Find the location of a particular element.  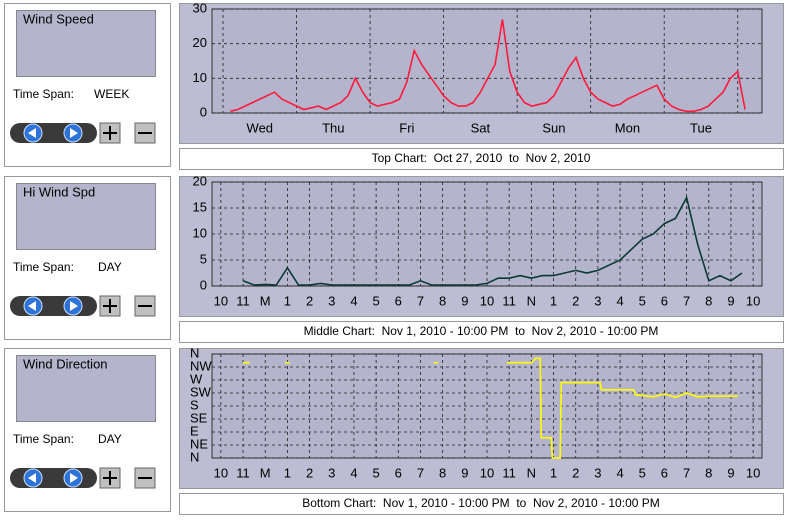

chart-caption: Top Chart: Oct 27, 2010 to Nov 2, 2010 is located at coordinates (481, 158).